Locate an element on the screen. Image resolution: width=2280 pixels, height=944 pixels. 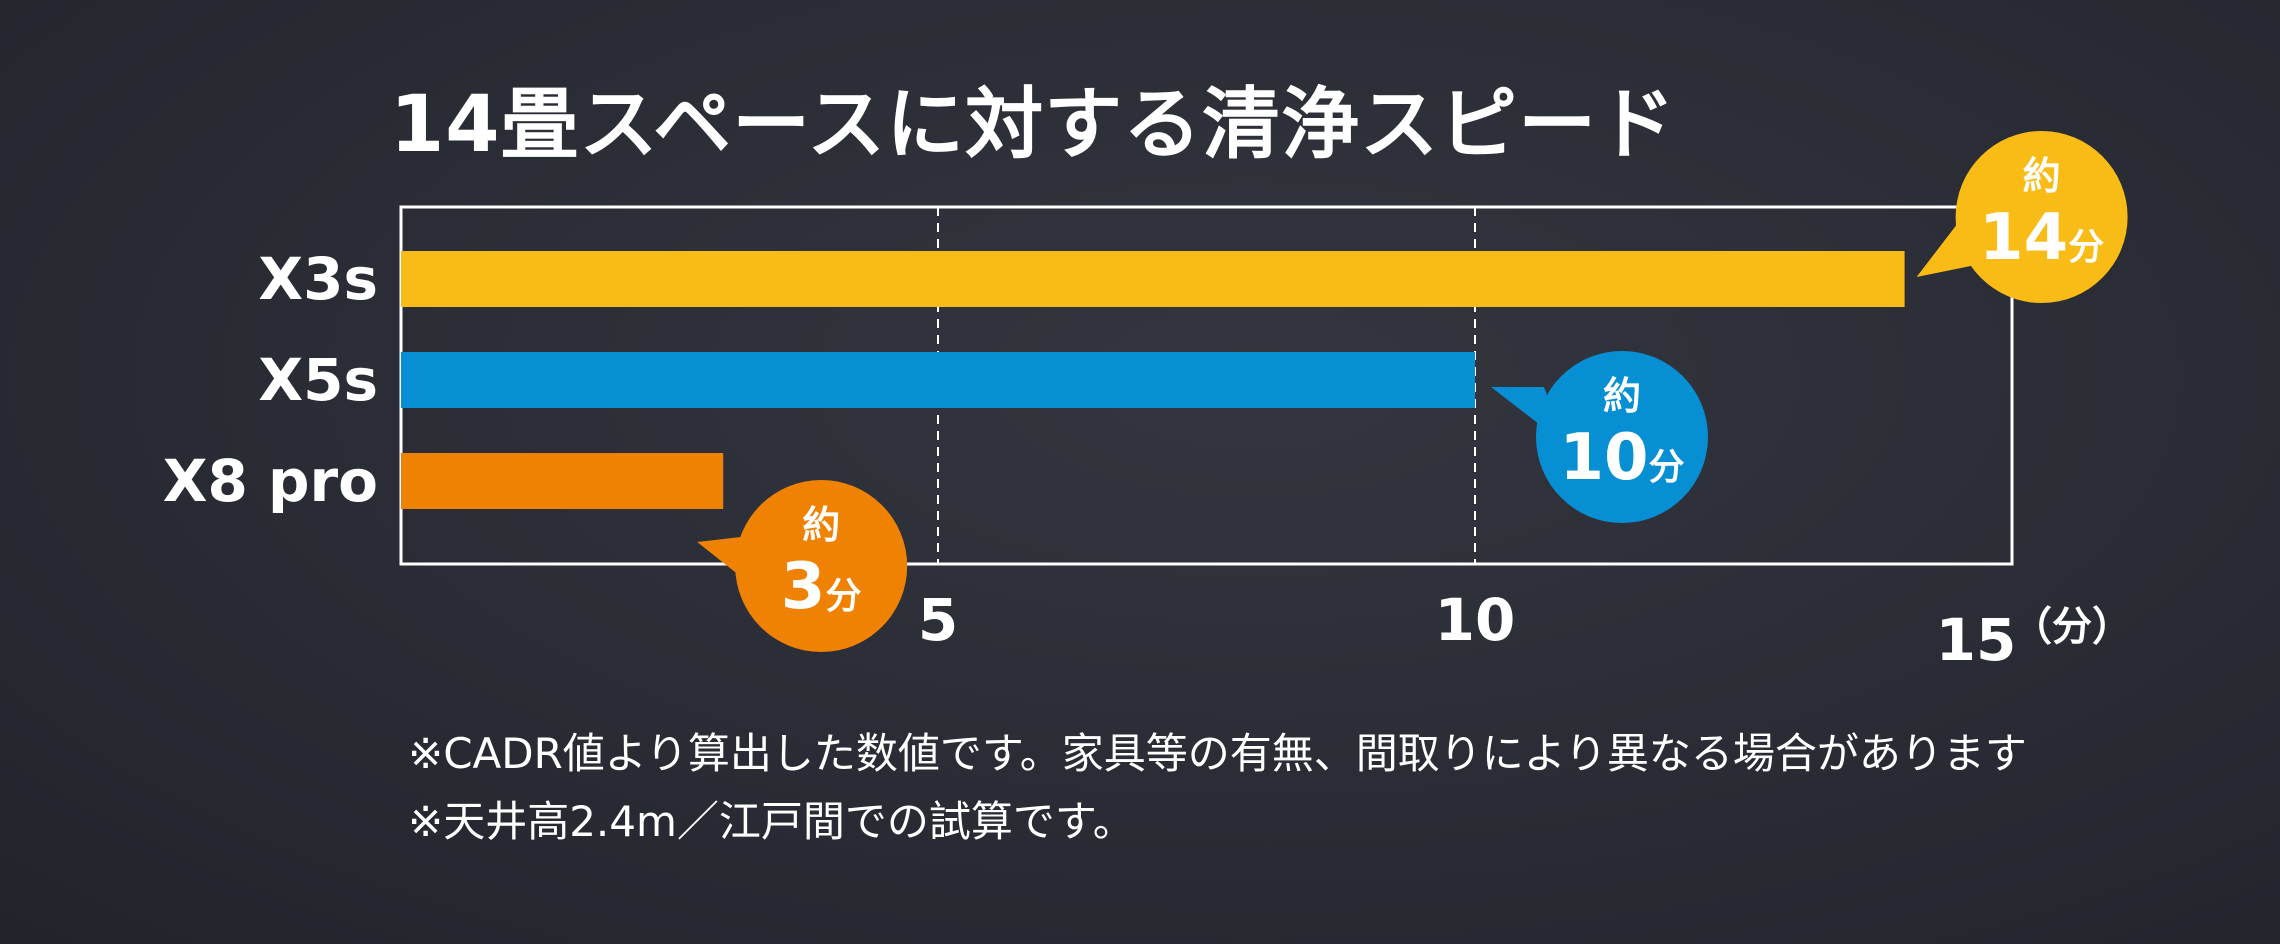
chart-title: 14畳スペースに対する清浄スピード is located at coordinates (1033, 125).